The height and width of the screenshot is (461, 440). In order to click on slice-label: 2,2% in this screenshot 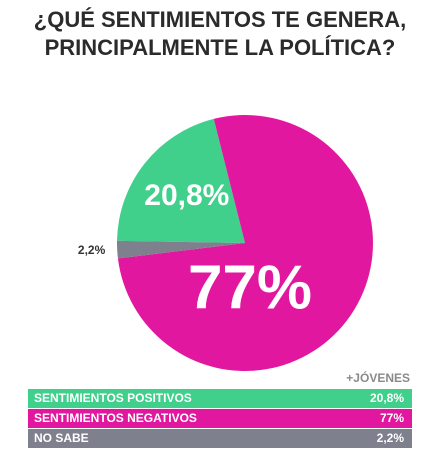, I will do `click(92, 250)`.